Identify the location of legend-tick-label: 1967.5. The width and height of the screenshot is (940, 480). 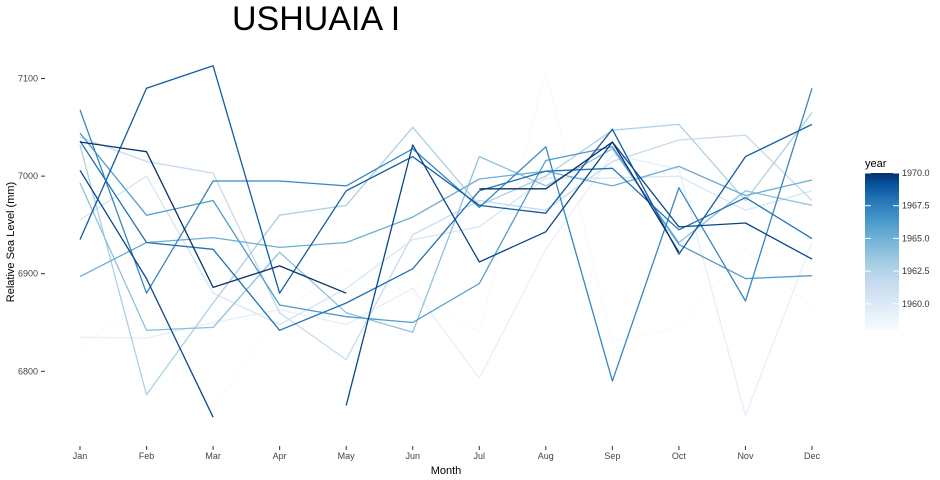
(916, 206).